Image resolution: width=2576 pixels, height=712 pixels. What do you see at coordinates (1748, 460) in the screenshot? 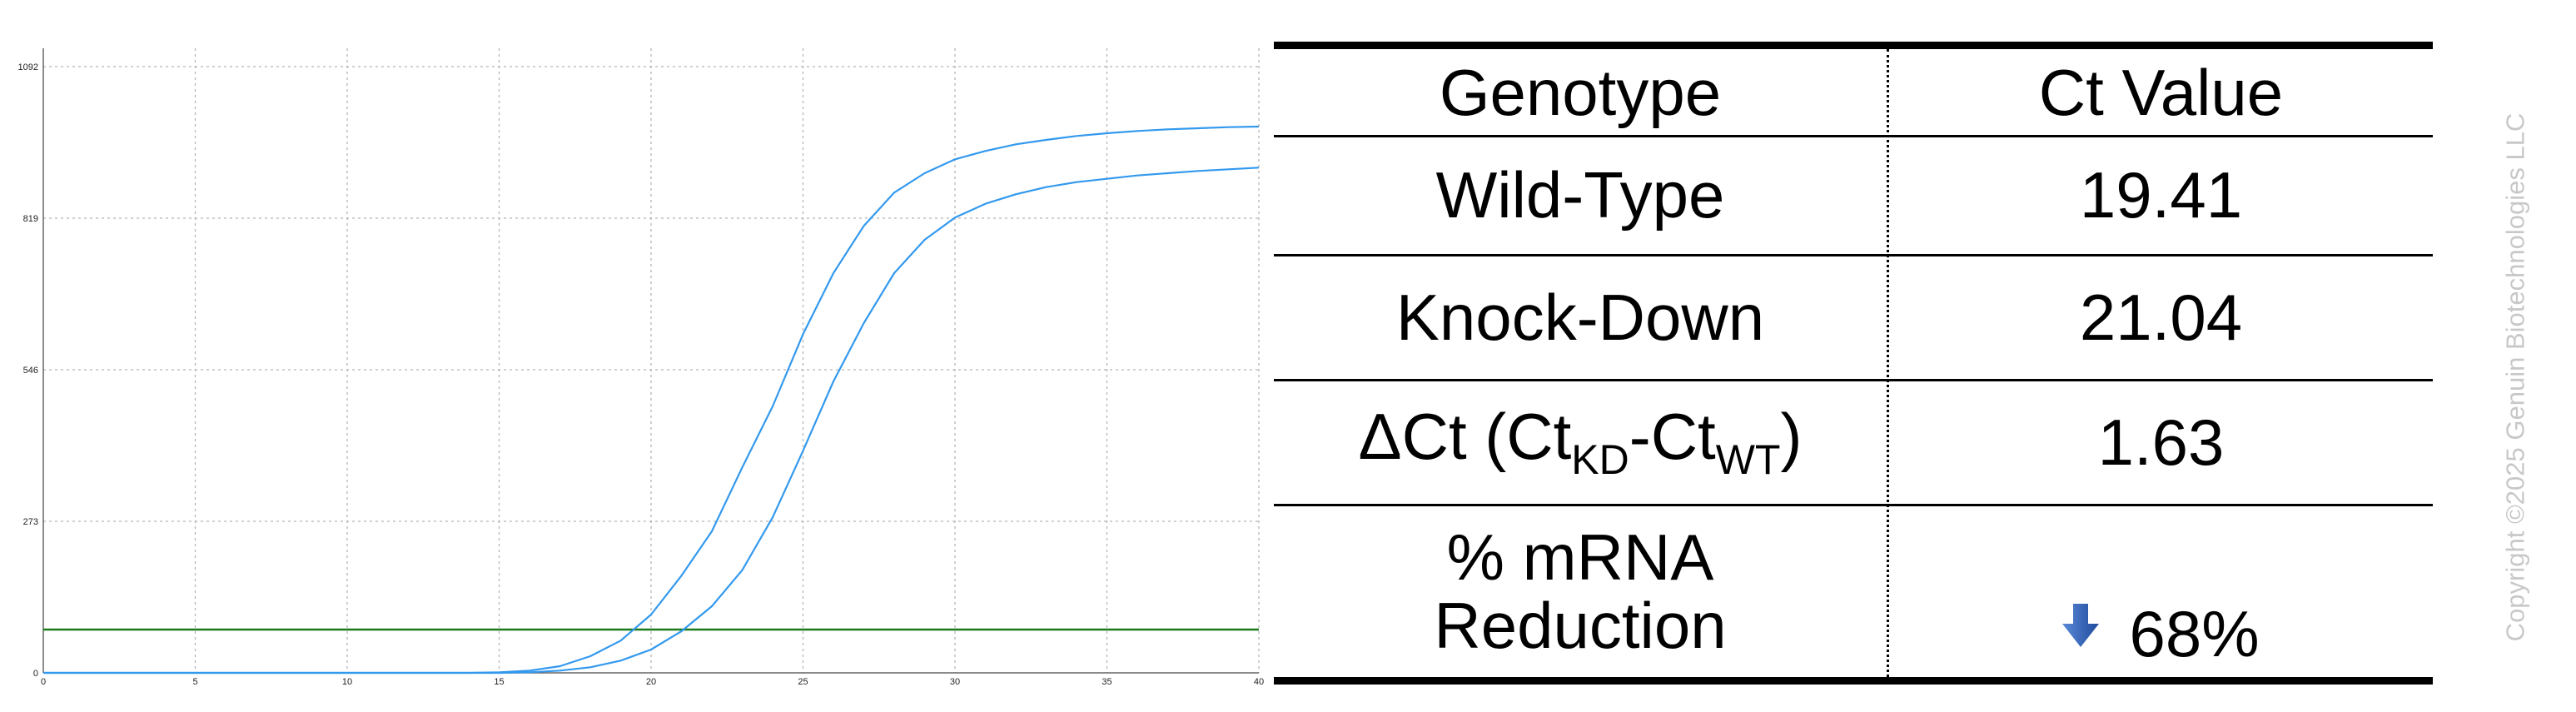
I see `delta-ct-sub-wt: WT` at bounding box center [1748, 460].